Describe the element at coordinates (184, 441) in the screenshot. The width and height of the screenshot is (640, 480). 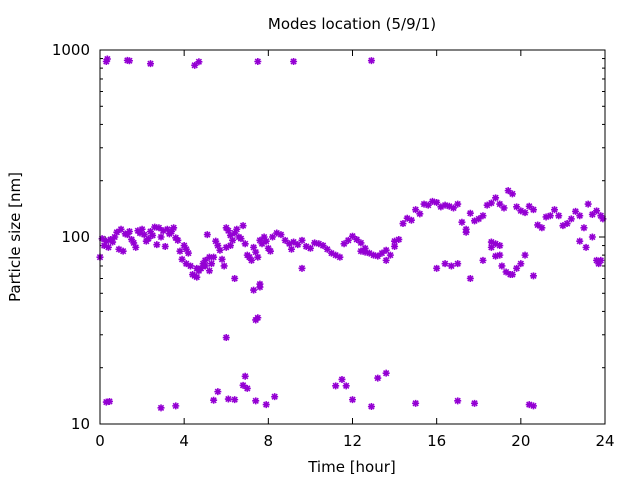
I see `x-tick-label: 4` at that location.